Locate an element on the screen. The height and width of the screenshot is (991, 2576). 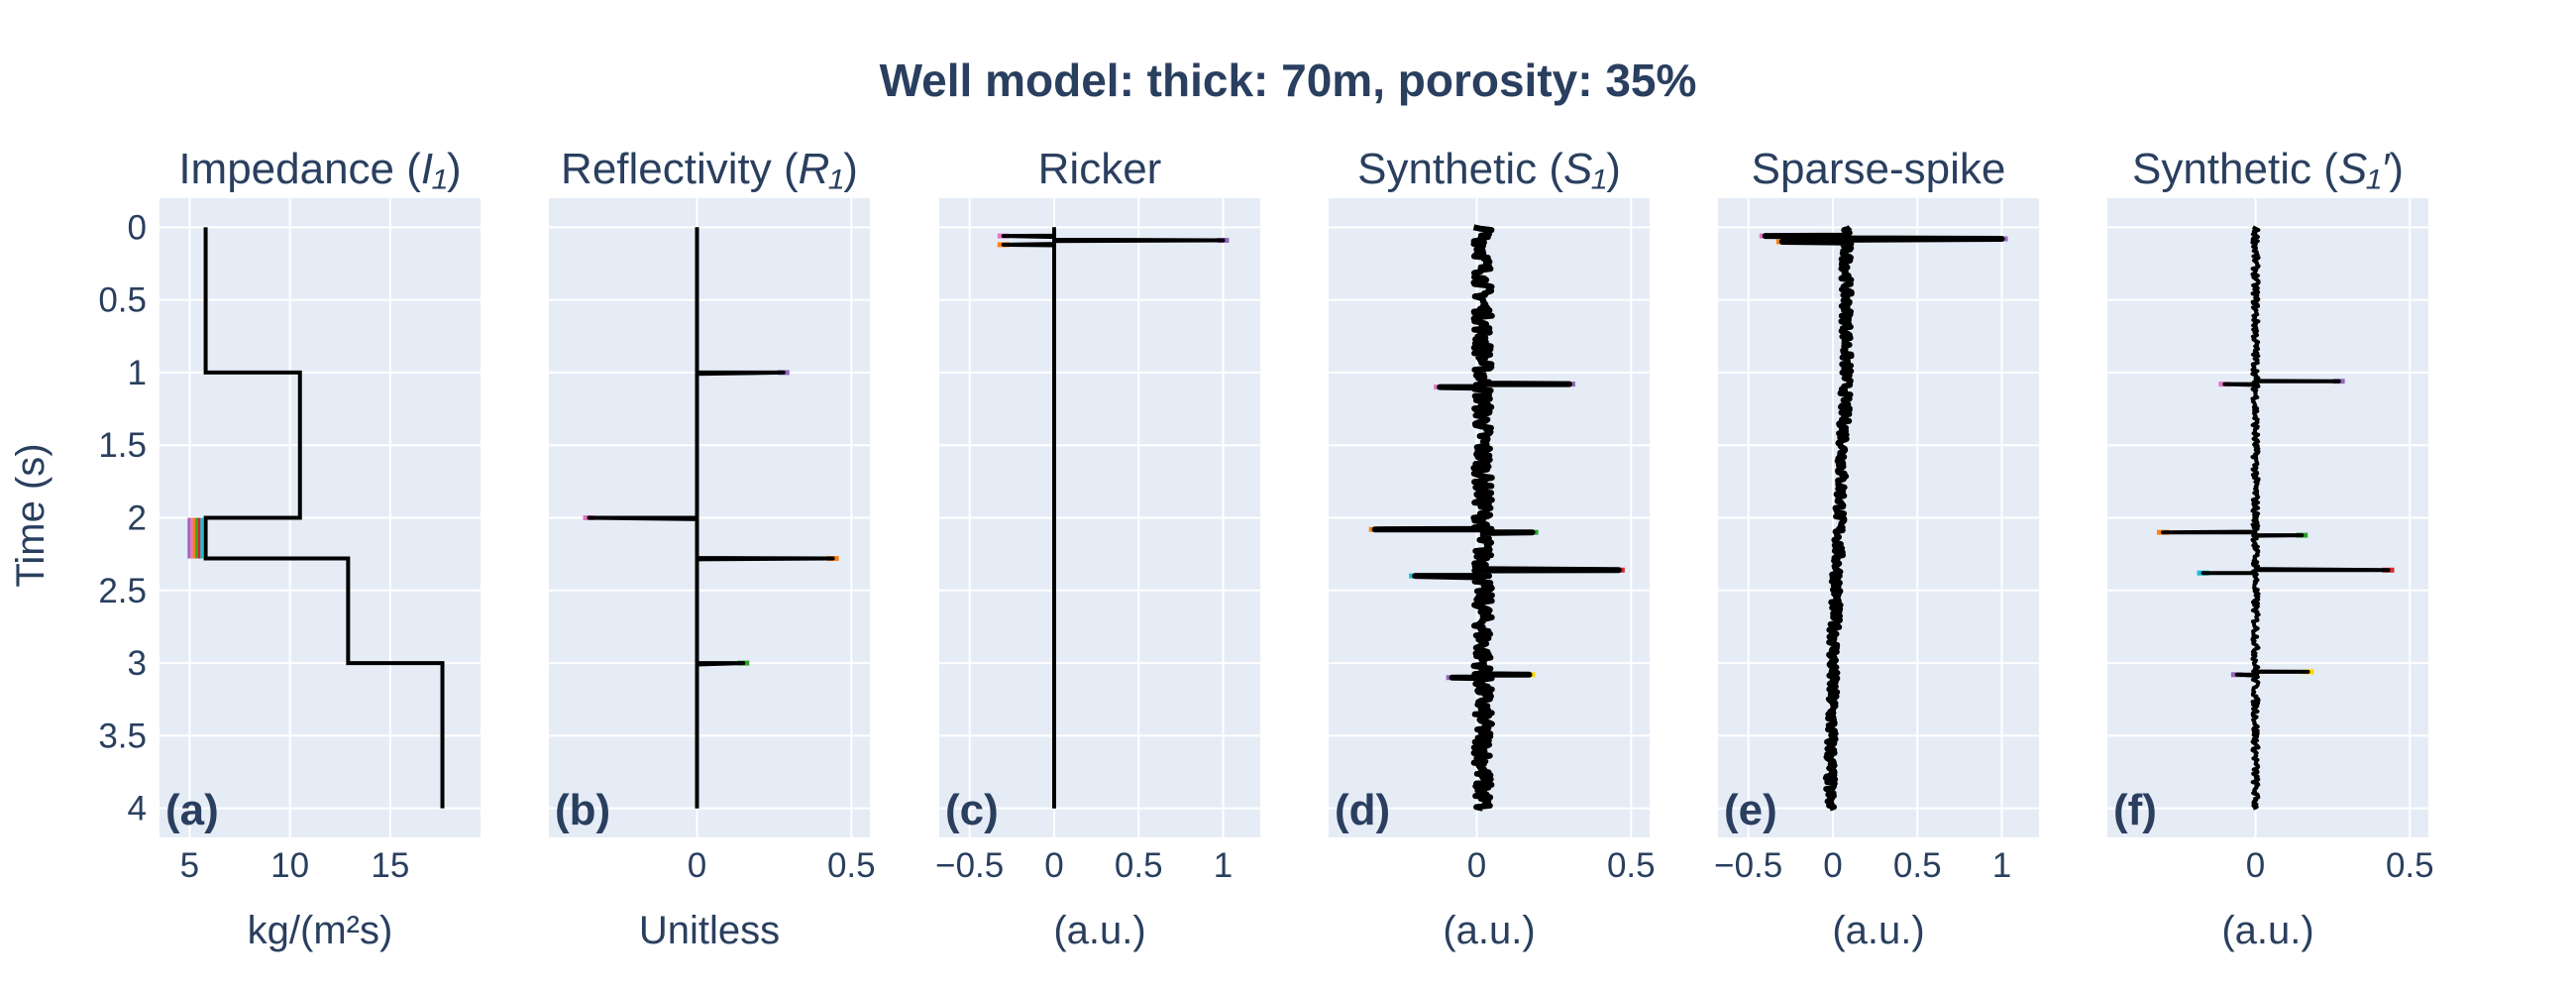
panel-title: Reflectivity (R₁) is located at coordinates (709, 169).